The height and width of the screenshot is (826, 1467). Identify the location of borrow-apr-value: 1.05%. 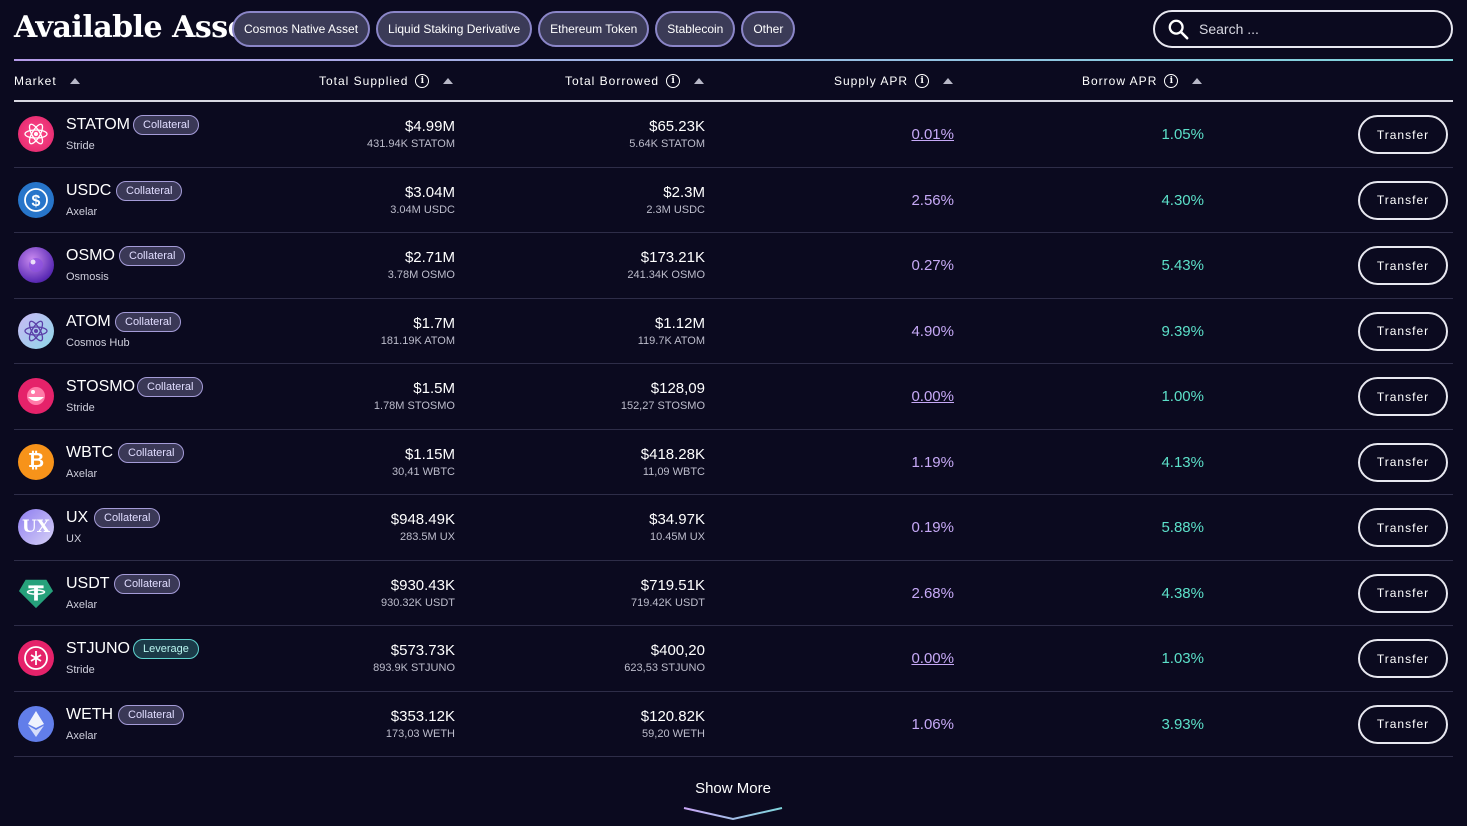
(1182, 134).